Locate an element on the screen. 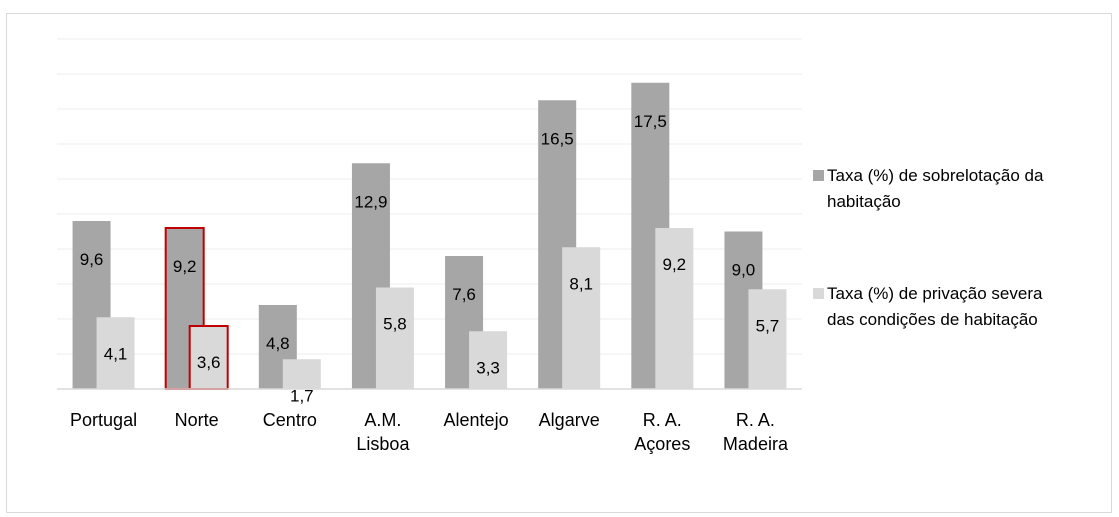  x-tick-label: Centro is located at coordinates (290, 420).